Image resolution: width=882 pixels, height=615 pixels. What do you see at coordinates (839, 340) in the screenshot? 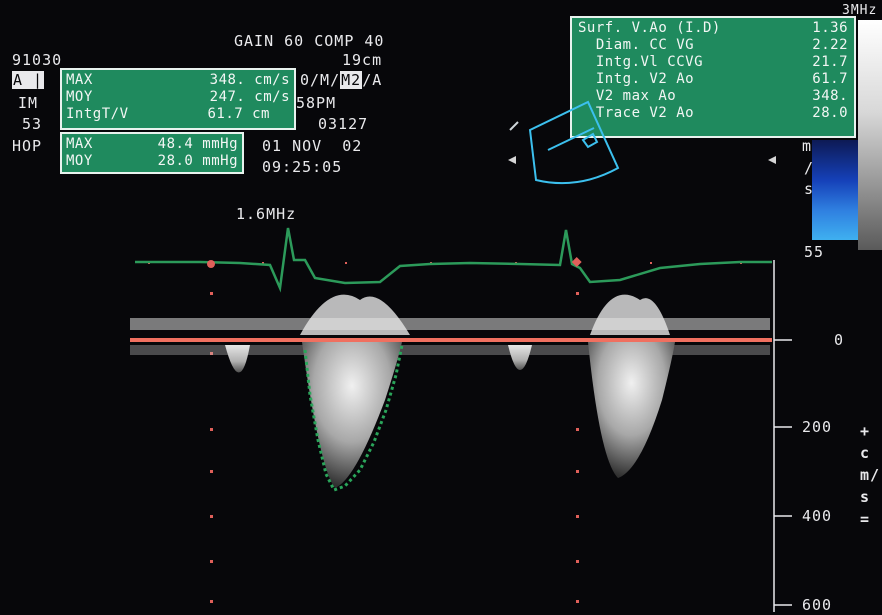
I see `scale-tick-label: 0` at bounding box center [839, 340].